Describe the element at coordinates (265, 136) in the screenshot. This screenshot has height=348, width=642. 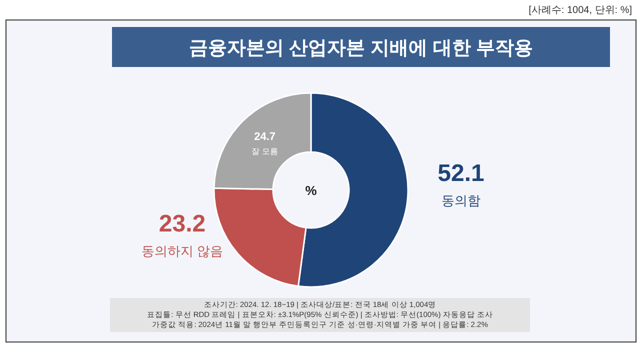
I see `data-label: 24.7` at that location.